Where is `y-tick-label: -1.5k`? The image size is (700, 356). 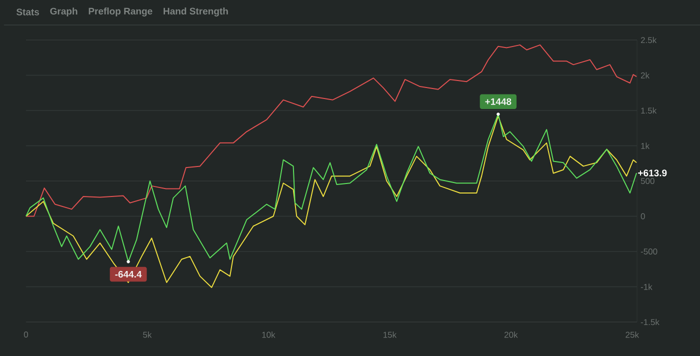
y-tick-label: -1.5k is located at coordinates (650, 322).